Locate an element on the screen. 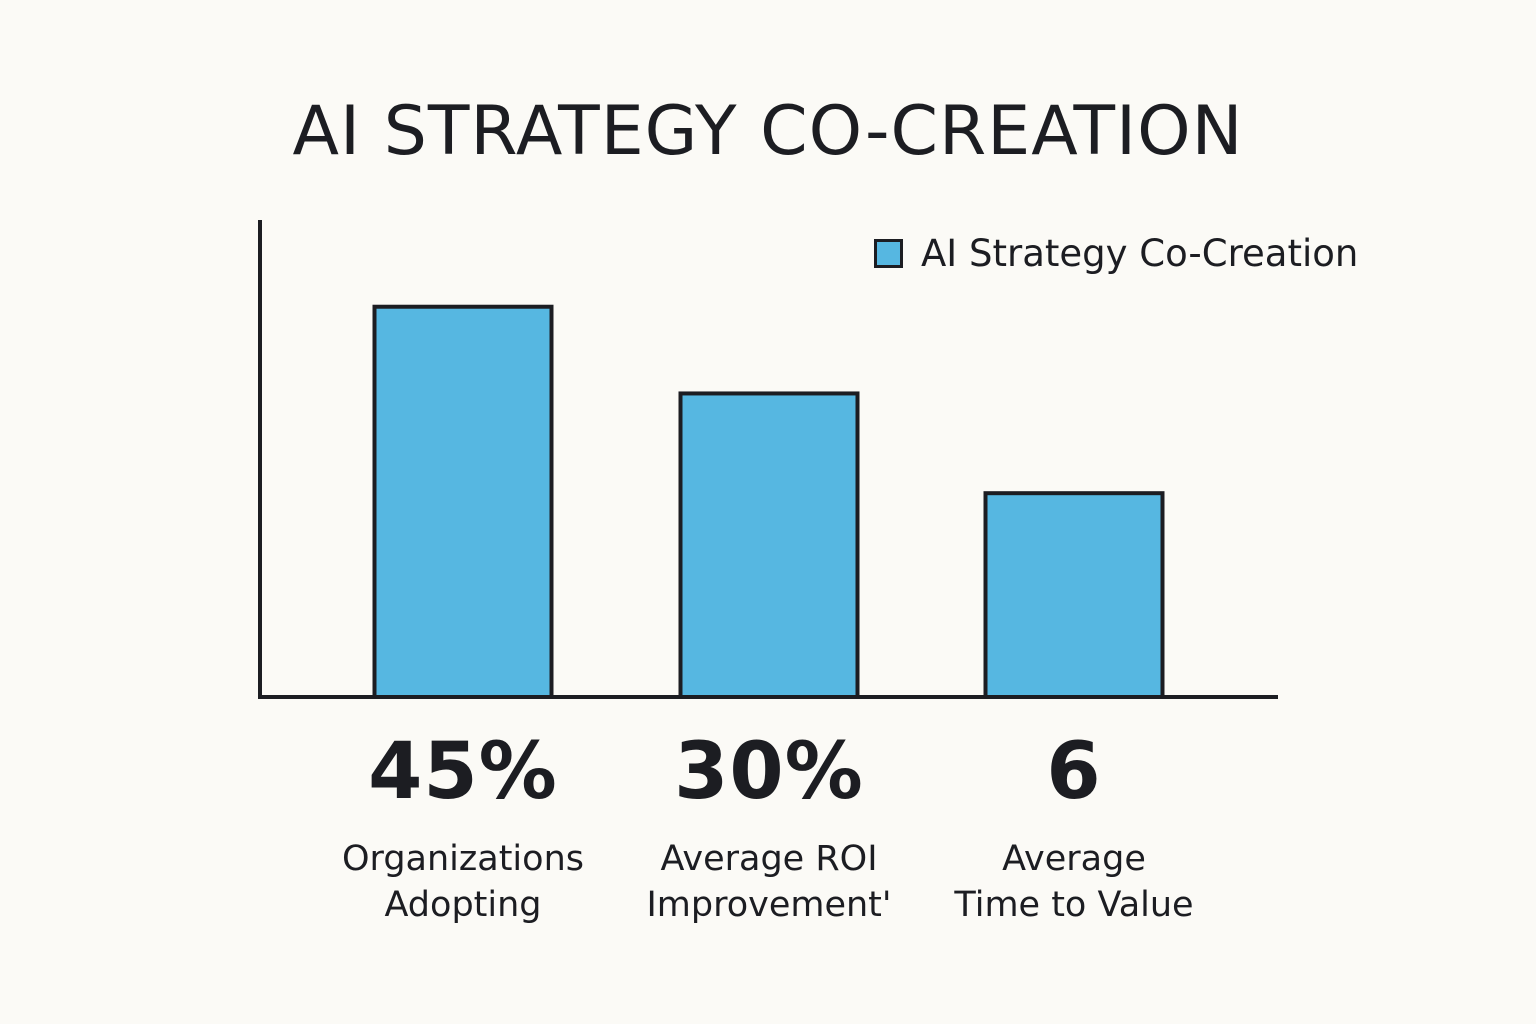 Image resolution: width=1536 pixels, height=1024 pixels. legend-label: AI Strategy Co-Creation is located at coordinates (1140, 253).